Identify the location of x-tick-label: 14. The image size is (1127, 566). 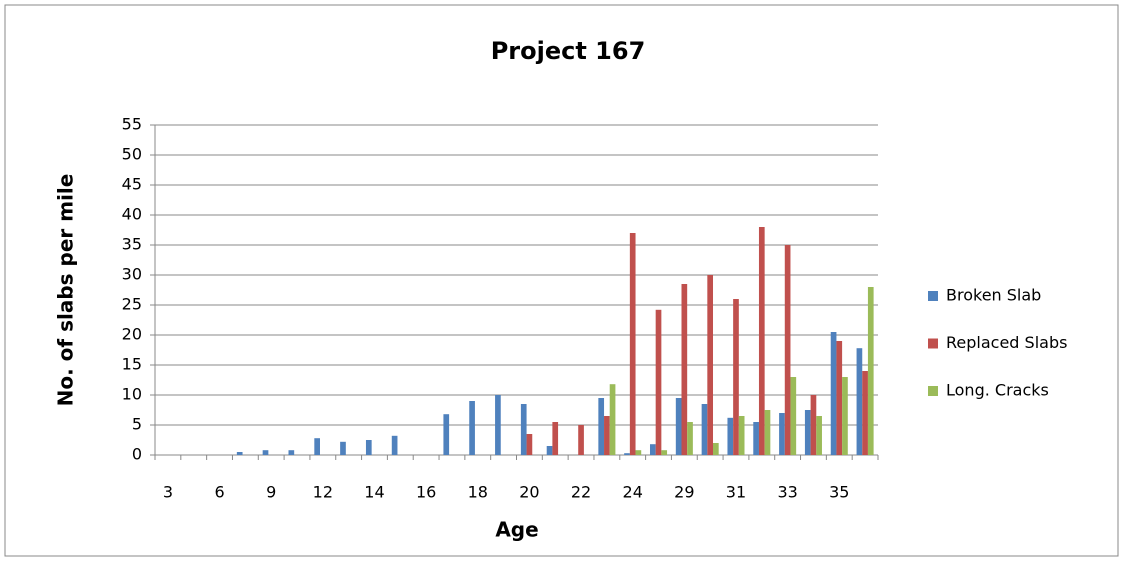
(374, 492).